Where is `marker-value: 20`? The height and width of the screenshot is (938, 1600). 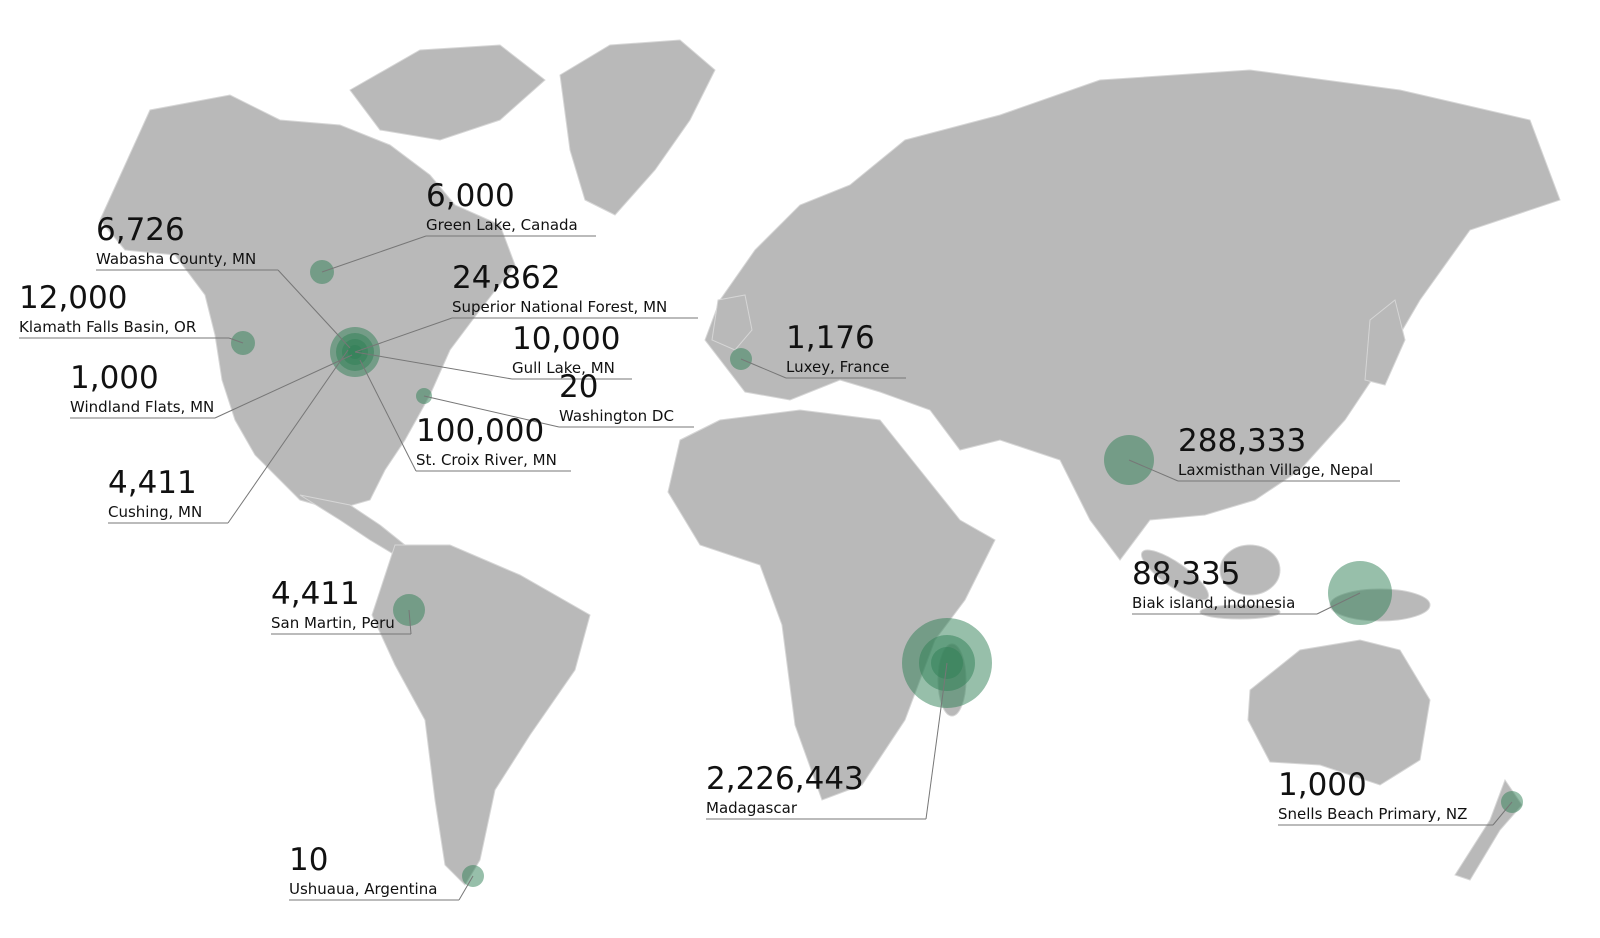
marker-value: 20 is located at coordinates (578, 387).